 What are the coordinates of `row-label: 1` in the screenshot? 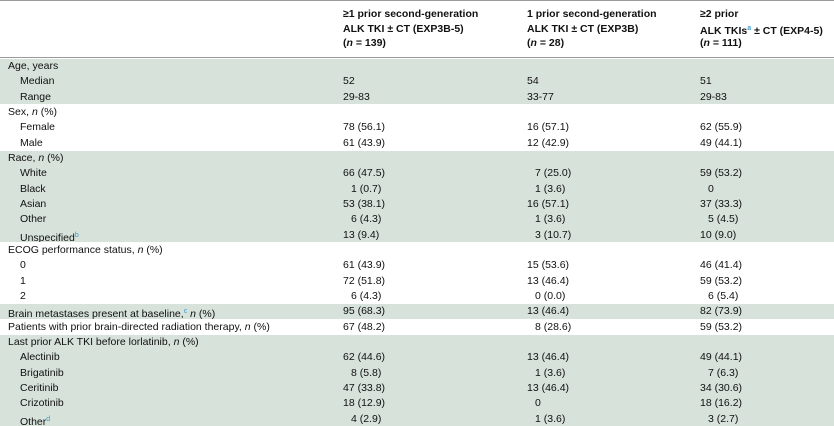 It's located at (23, 281).